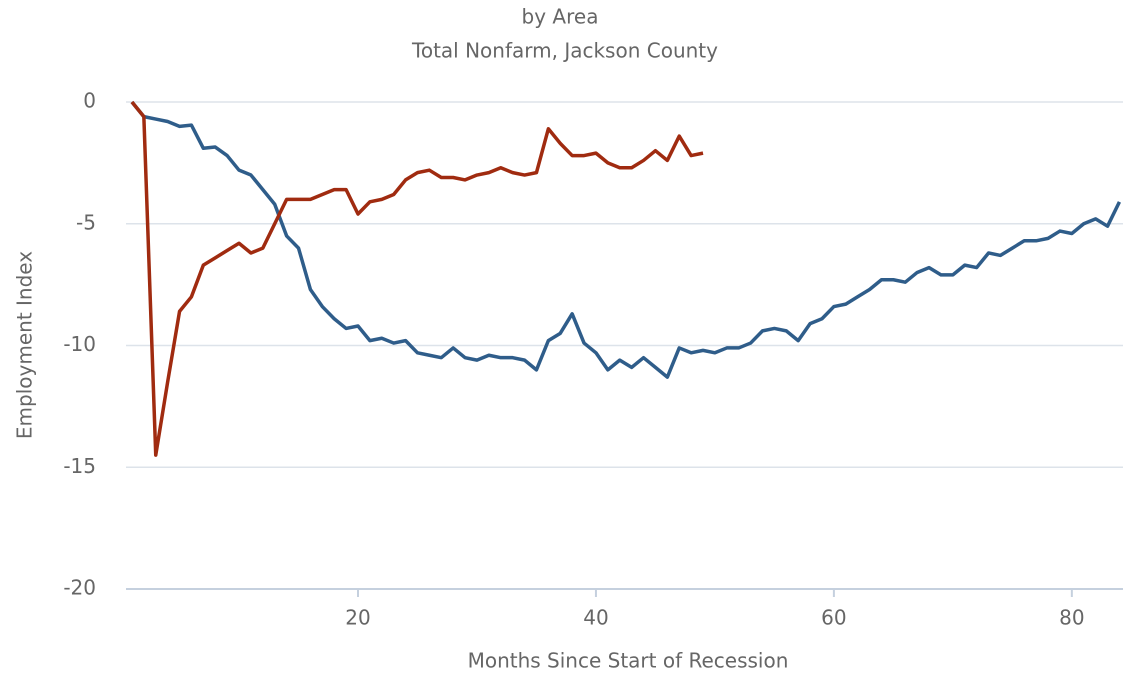 The width and height of the screenshot is (1123, 675). What do you see at coordinates (25, 345) in the screenshot?
I see `y-axis-label: Employment Index` at bounding box center [25, 345].